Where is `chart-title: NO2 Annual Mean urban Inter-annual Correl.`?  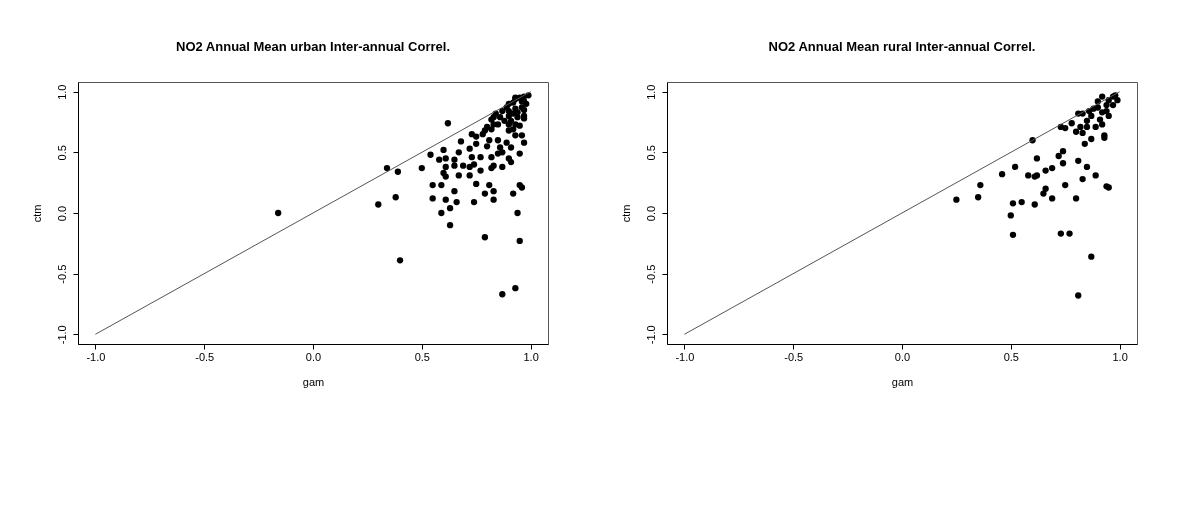 chart-title: NO2 Annual Mean urban Inter-annual Correl. is located at coordinates (313, 46).